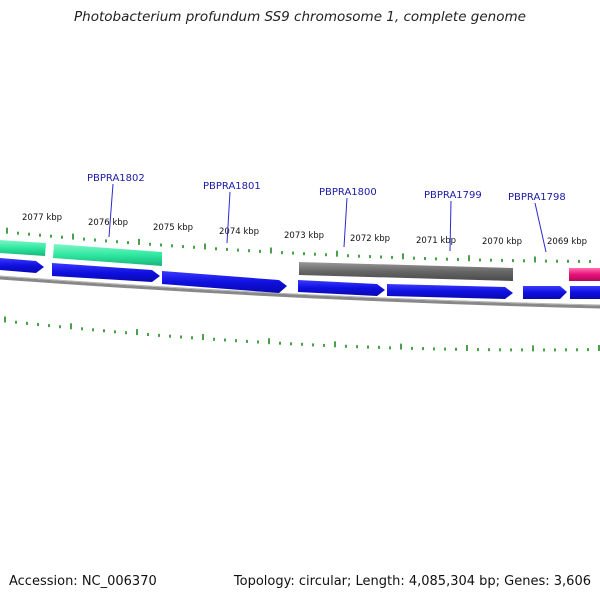 This screenshot has width=600, height=600. Describe the element at coordinates (502, 242) in the screenshot. I see `tick-label: 2070 kbp` at that location.